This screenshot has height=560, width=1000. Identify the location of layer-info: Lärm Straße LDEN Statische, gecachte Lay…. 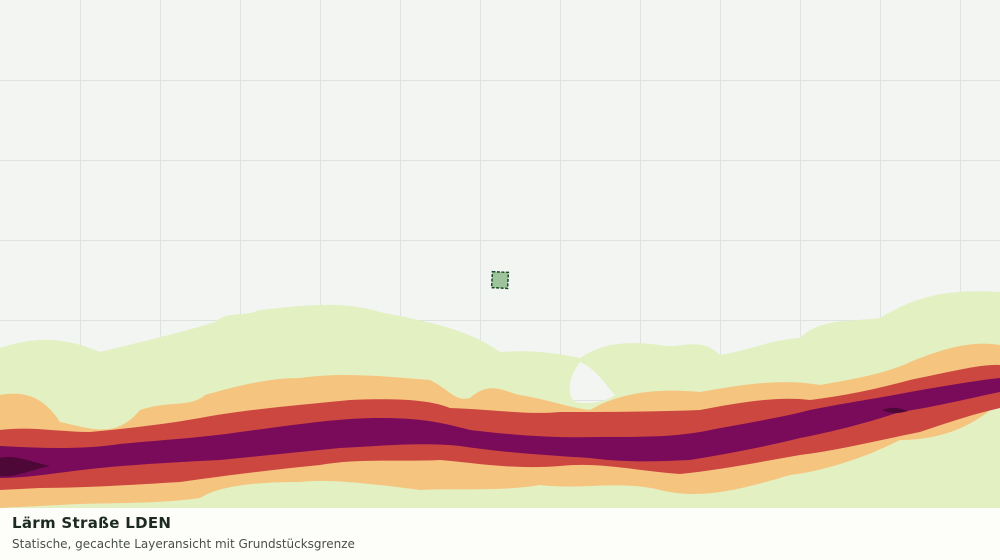
(500, 534).